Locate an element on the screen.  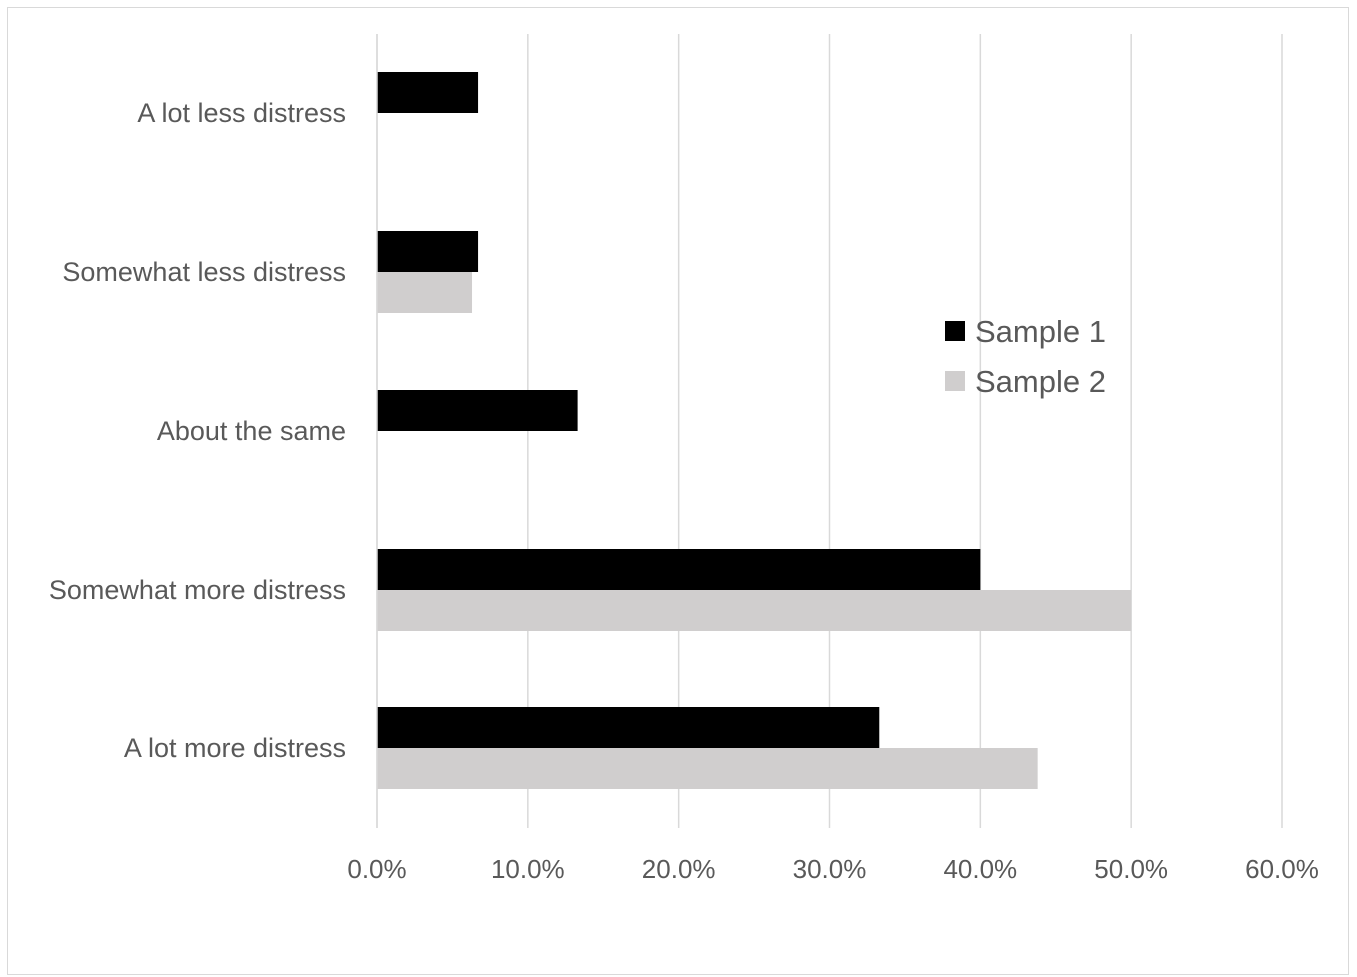
category-label: A lot less distress is located at coordinates (241, 113).